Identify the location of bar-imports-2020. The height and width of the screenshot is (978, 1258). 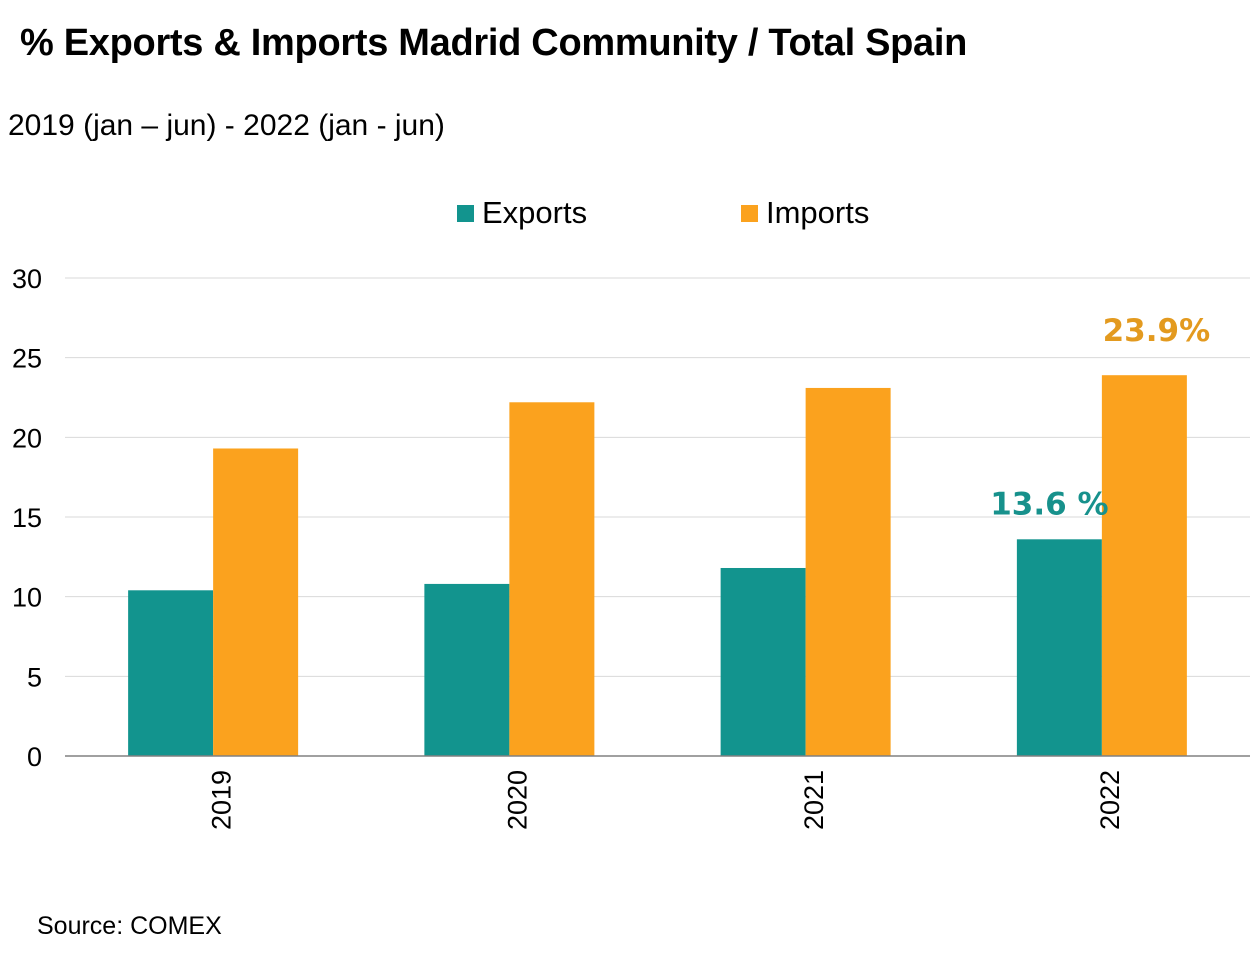
(552, 579).